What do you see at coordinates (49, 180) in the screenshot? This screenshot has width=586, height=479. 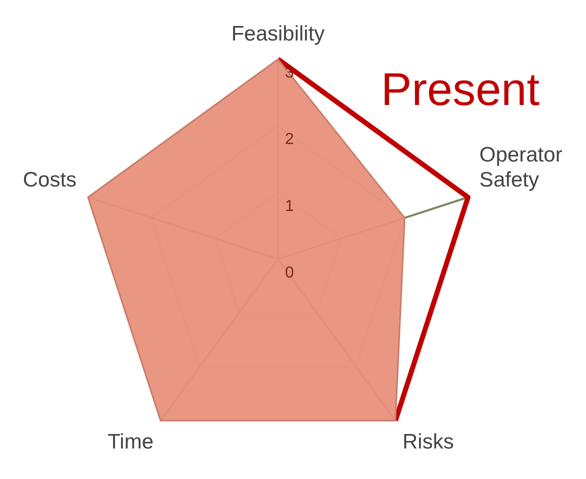 I see `spoke-label: Costs` at bounding box center [49, 180].